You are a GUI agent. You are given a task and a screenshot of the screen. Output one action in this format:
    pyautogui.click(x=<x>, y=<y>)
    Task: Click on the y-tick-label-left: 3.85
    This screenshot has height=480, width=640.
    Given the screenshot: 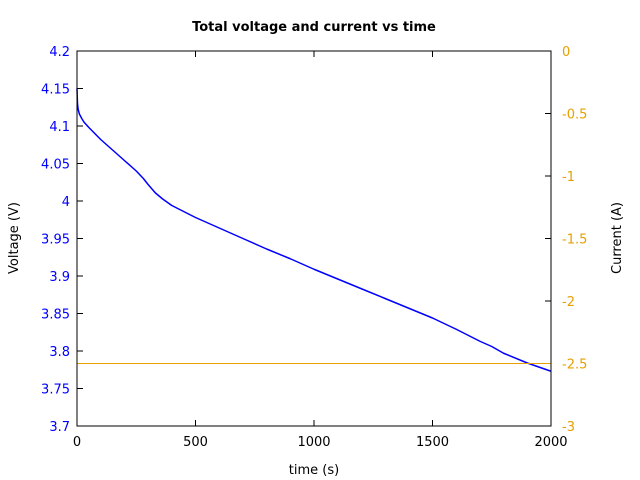 What is the action you would take?
    pyautogui.click(x=55, y=315)
    